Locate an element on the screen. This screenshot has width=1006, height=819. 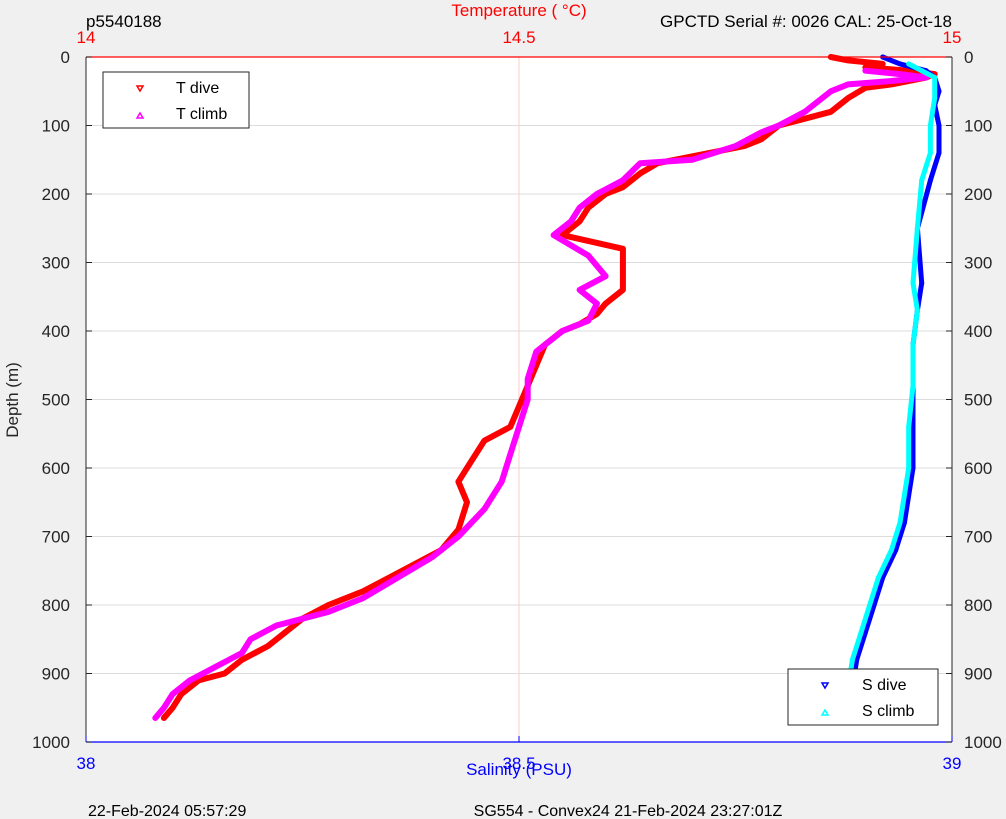
y-tick-right-500: 500 is located at coordinates (978, 400).